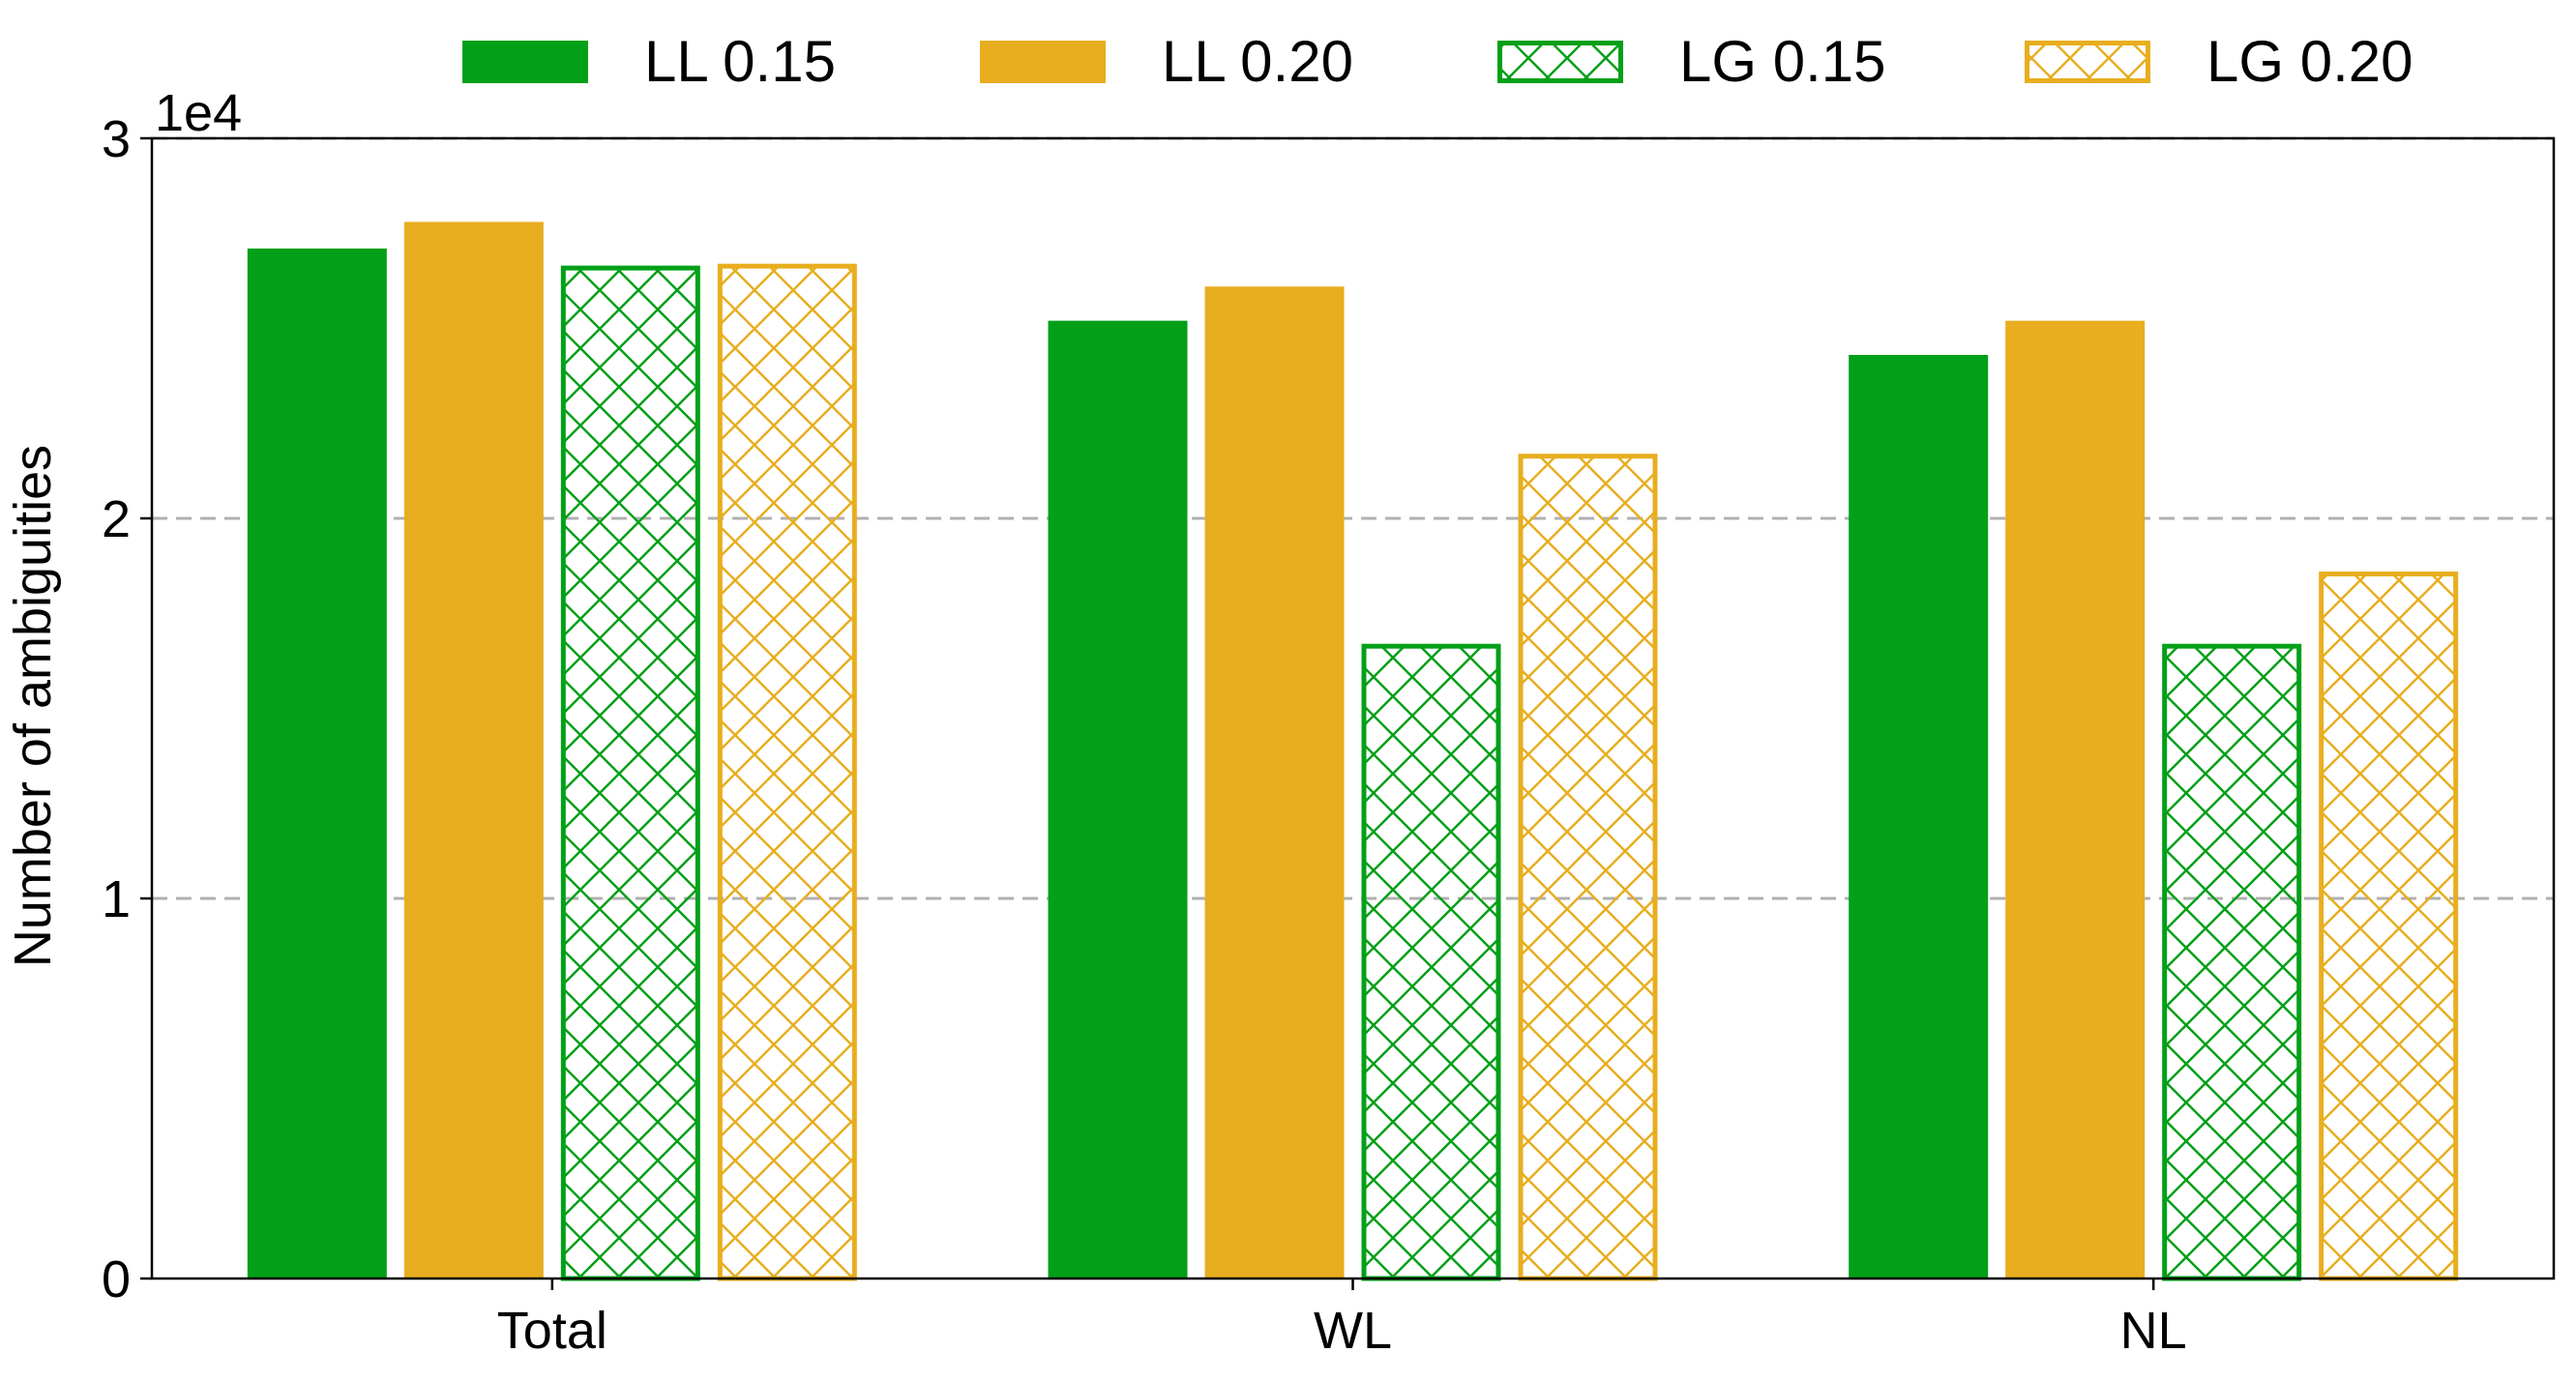 Image resolution: width=2576 pixels, height=1382 pixels. What do you see at coordinates (116, 1279) in the screenshot?
I see `y-tick-label: 0` at bounding box center [116, 1279].